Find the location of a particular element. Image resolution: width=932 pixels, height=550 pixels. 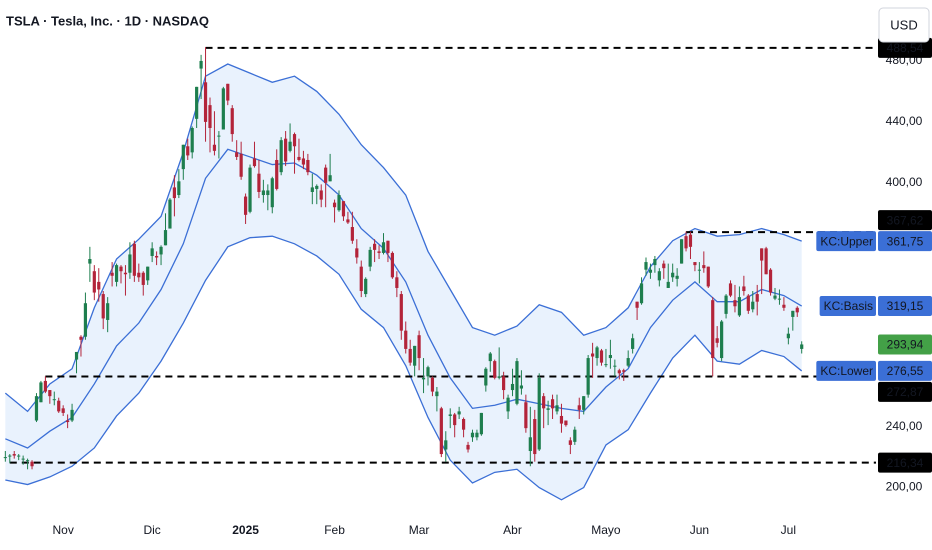

x-tick-label: Abr is located at coordinates (512, 530).